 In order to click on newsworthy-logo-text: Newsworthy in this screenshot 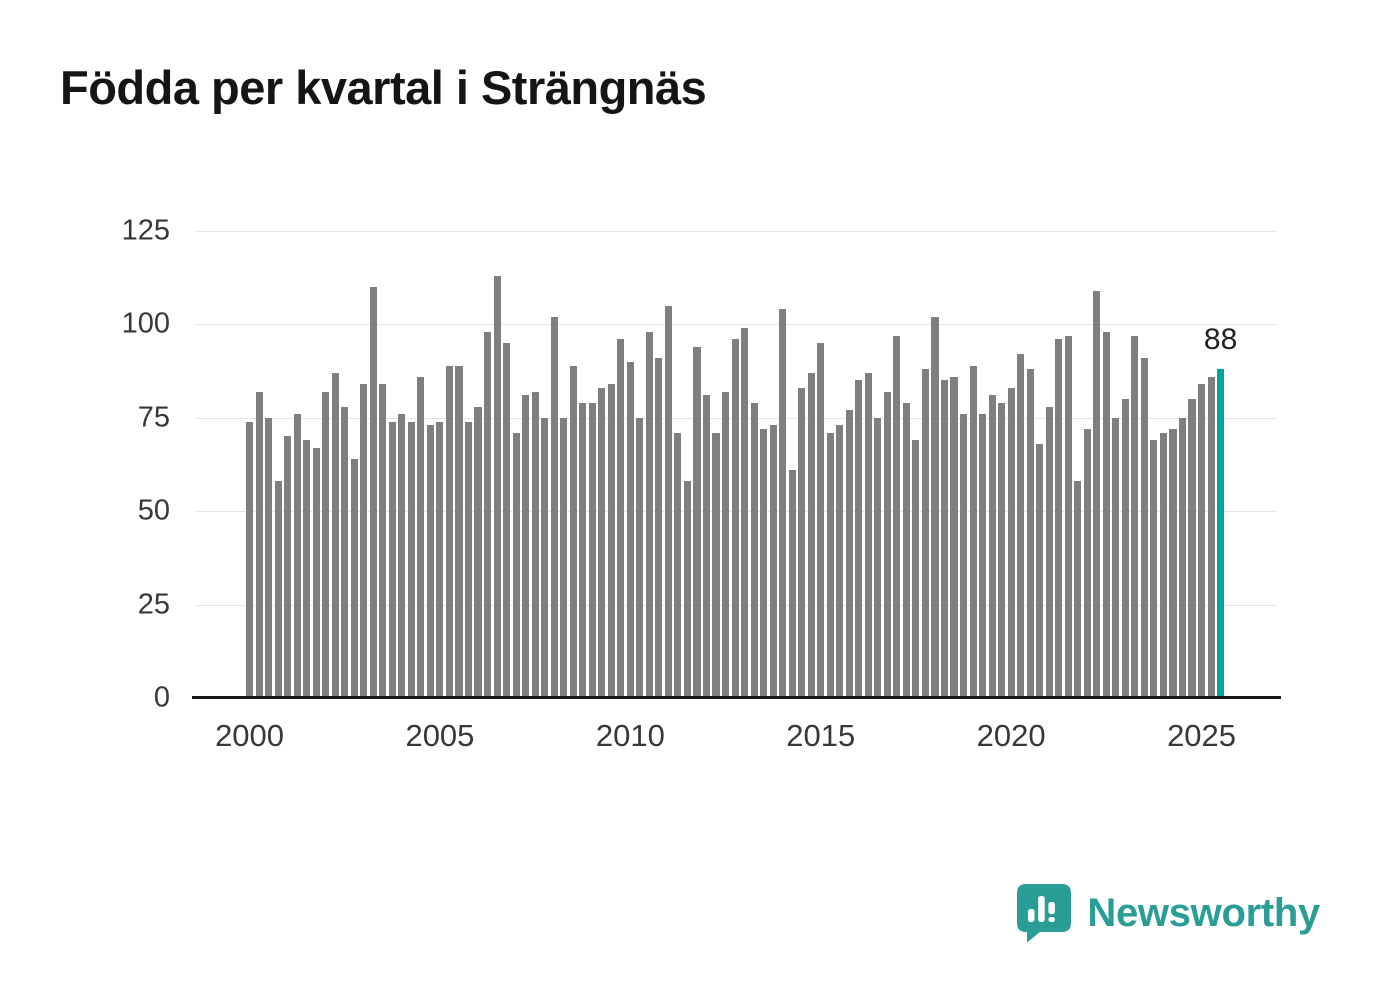, I will do `click(1203, 913)`.